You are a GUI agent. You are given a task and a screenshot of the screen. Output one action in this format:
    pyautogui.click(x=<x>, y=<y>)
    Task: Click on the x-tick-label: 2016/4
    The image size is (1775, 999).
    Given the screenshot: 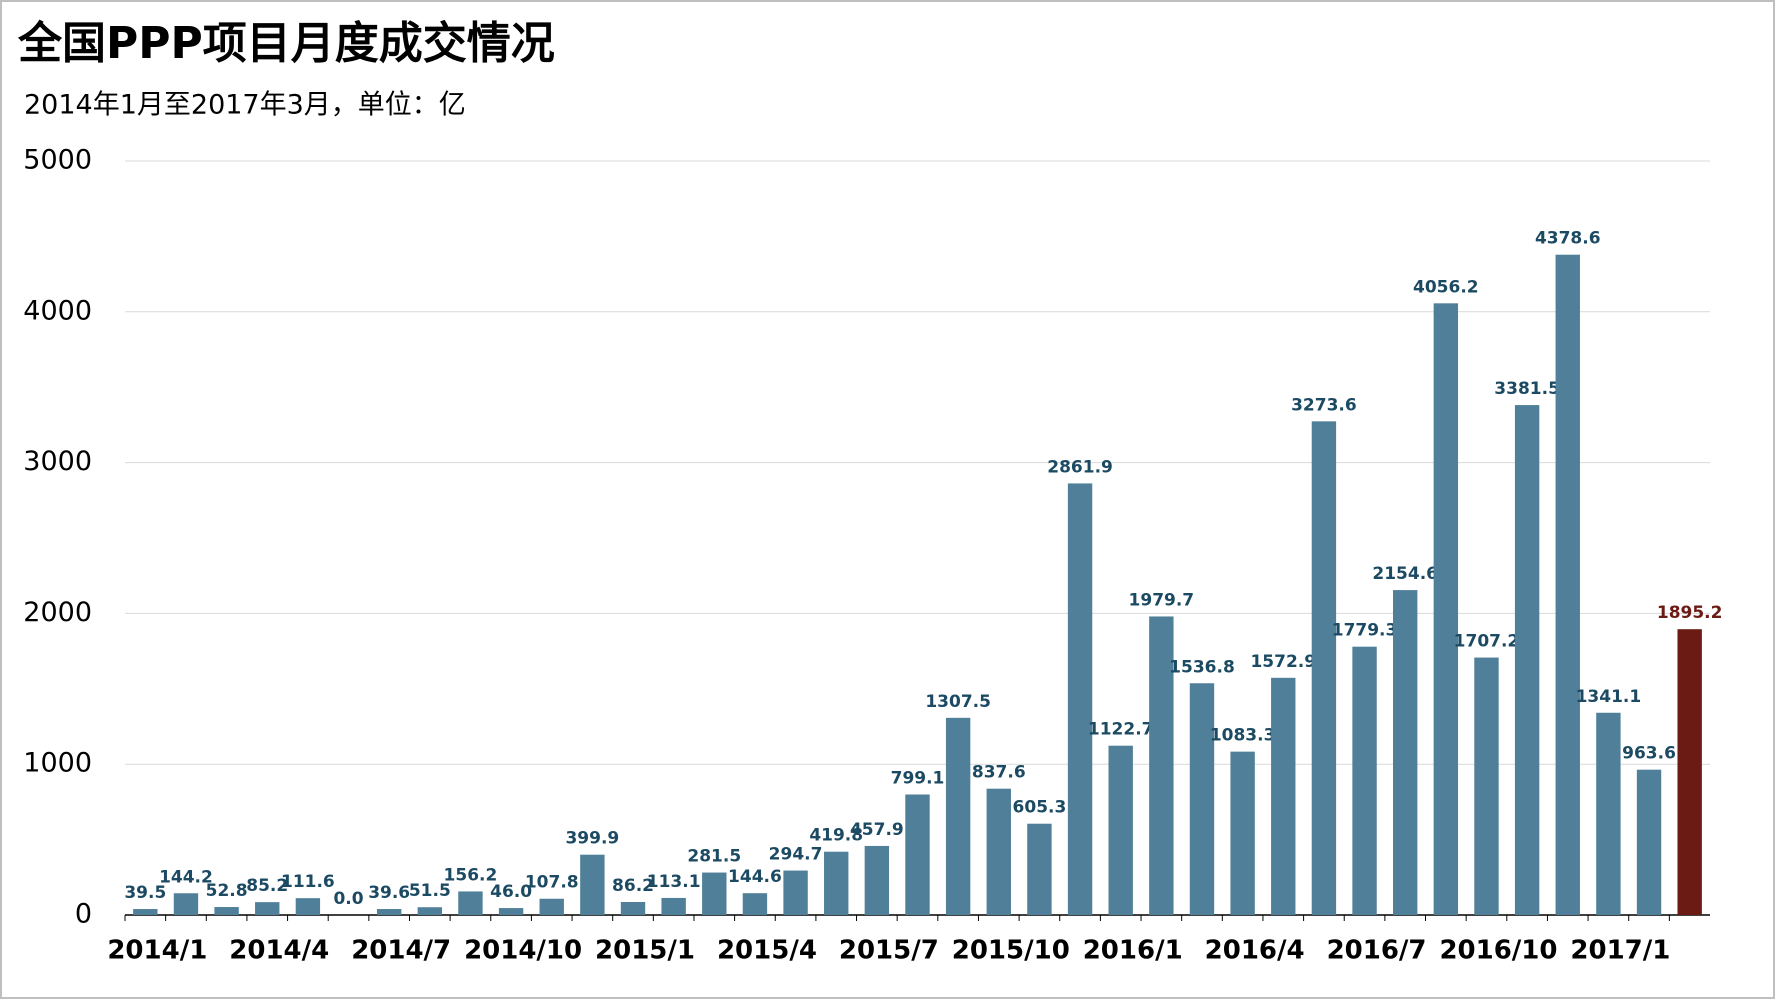 What is the action you would take?
    pyautogui.click(x=1255, y=951)
    